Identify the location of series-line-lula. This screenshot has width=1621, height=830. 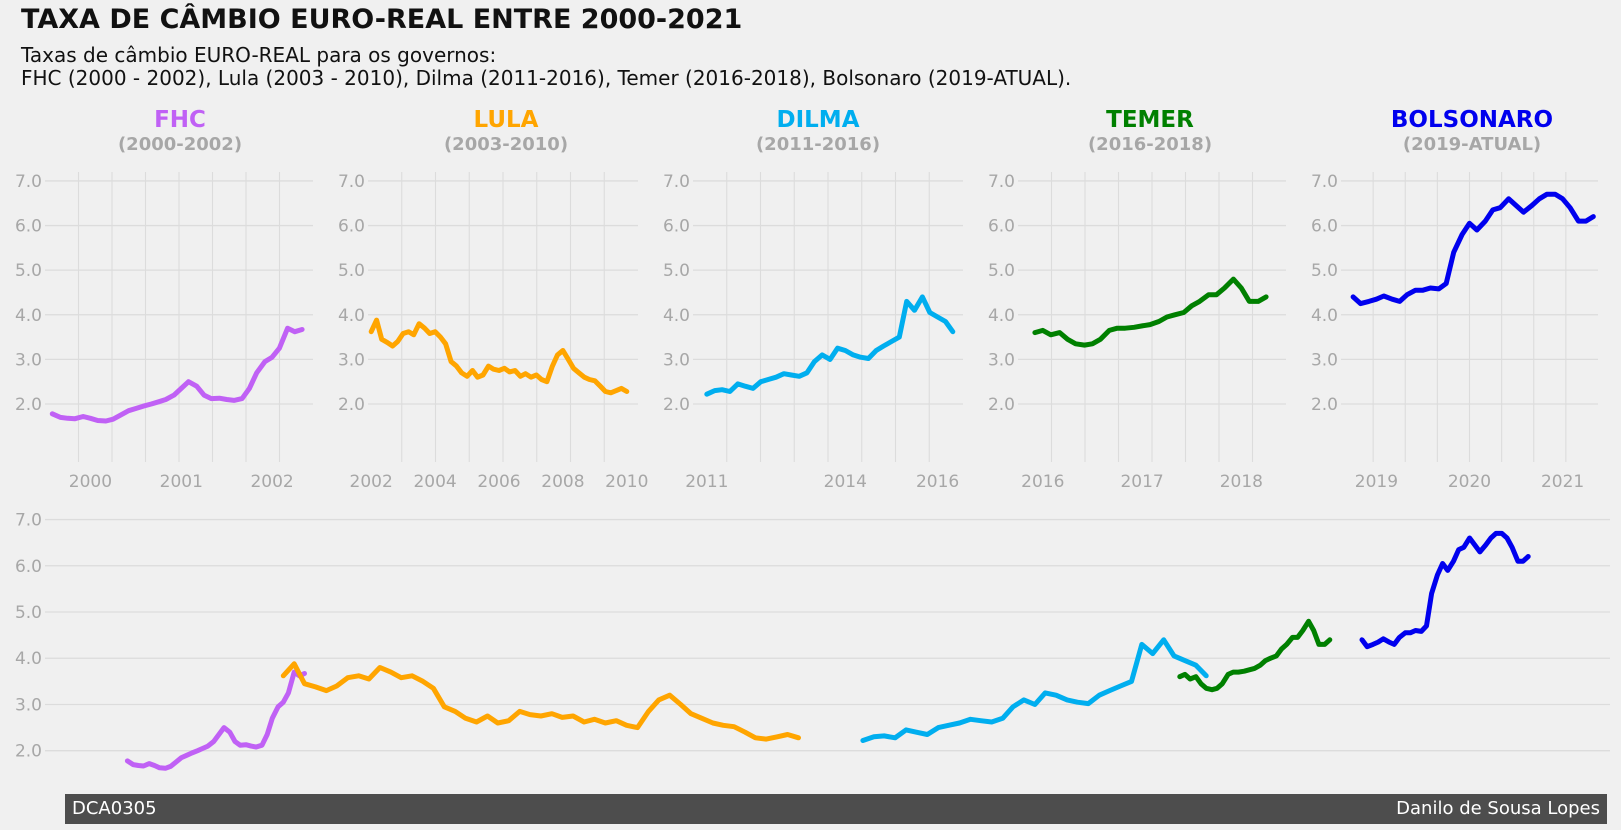
(499, 356).